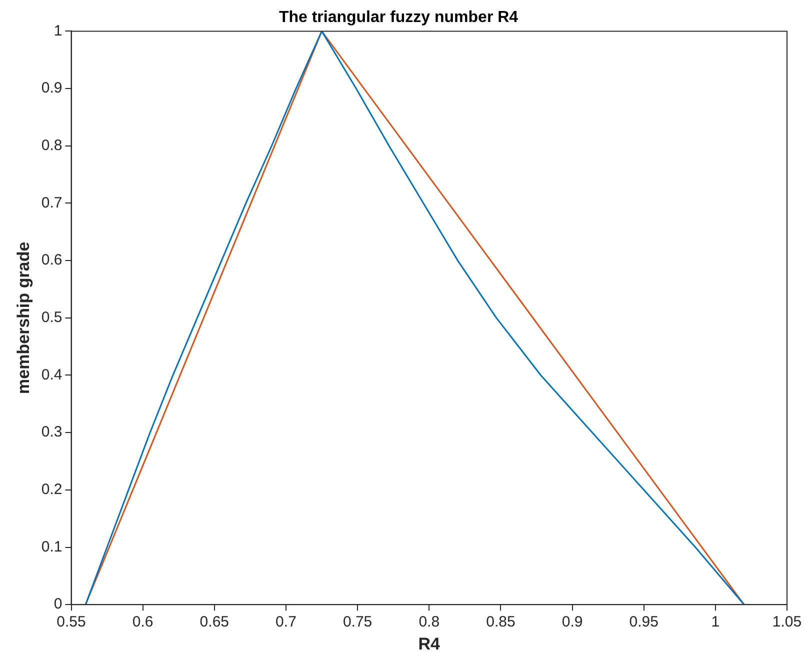 The height and width of the screenshot is (659, 809). I want to click on y-tick-label: 0.7, so click(51, 203).